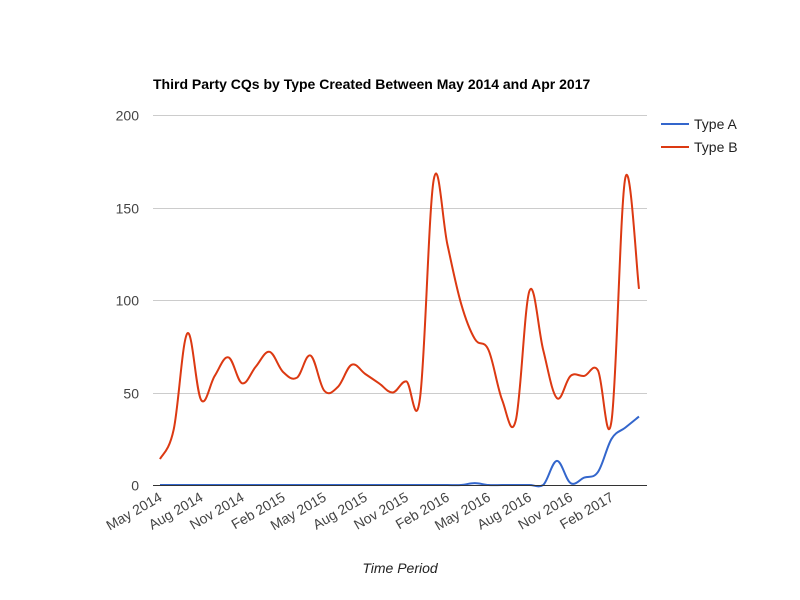 This screenshot has width=800, height=600. I want to click on legend-label-type-b: Type B, so click(716, 146).